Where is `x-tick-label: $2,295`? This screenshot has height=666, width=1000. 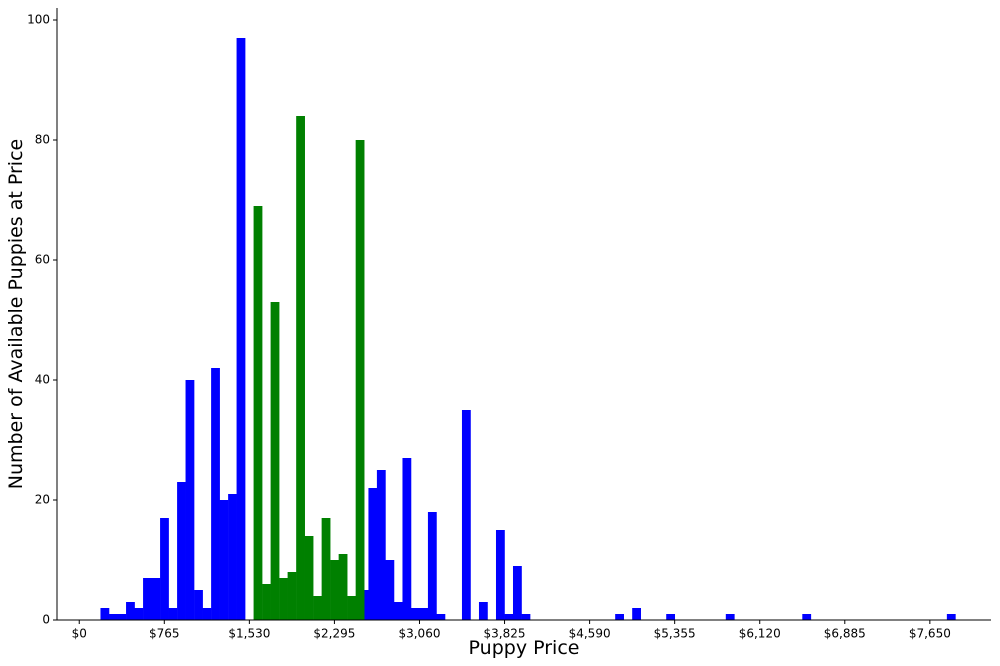
x-tick-label: $2,295 is located at coordinates (334, 634).